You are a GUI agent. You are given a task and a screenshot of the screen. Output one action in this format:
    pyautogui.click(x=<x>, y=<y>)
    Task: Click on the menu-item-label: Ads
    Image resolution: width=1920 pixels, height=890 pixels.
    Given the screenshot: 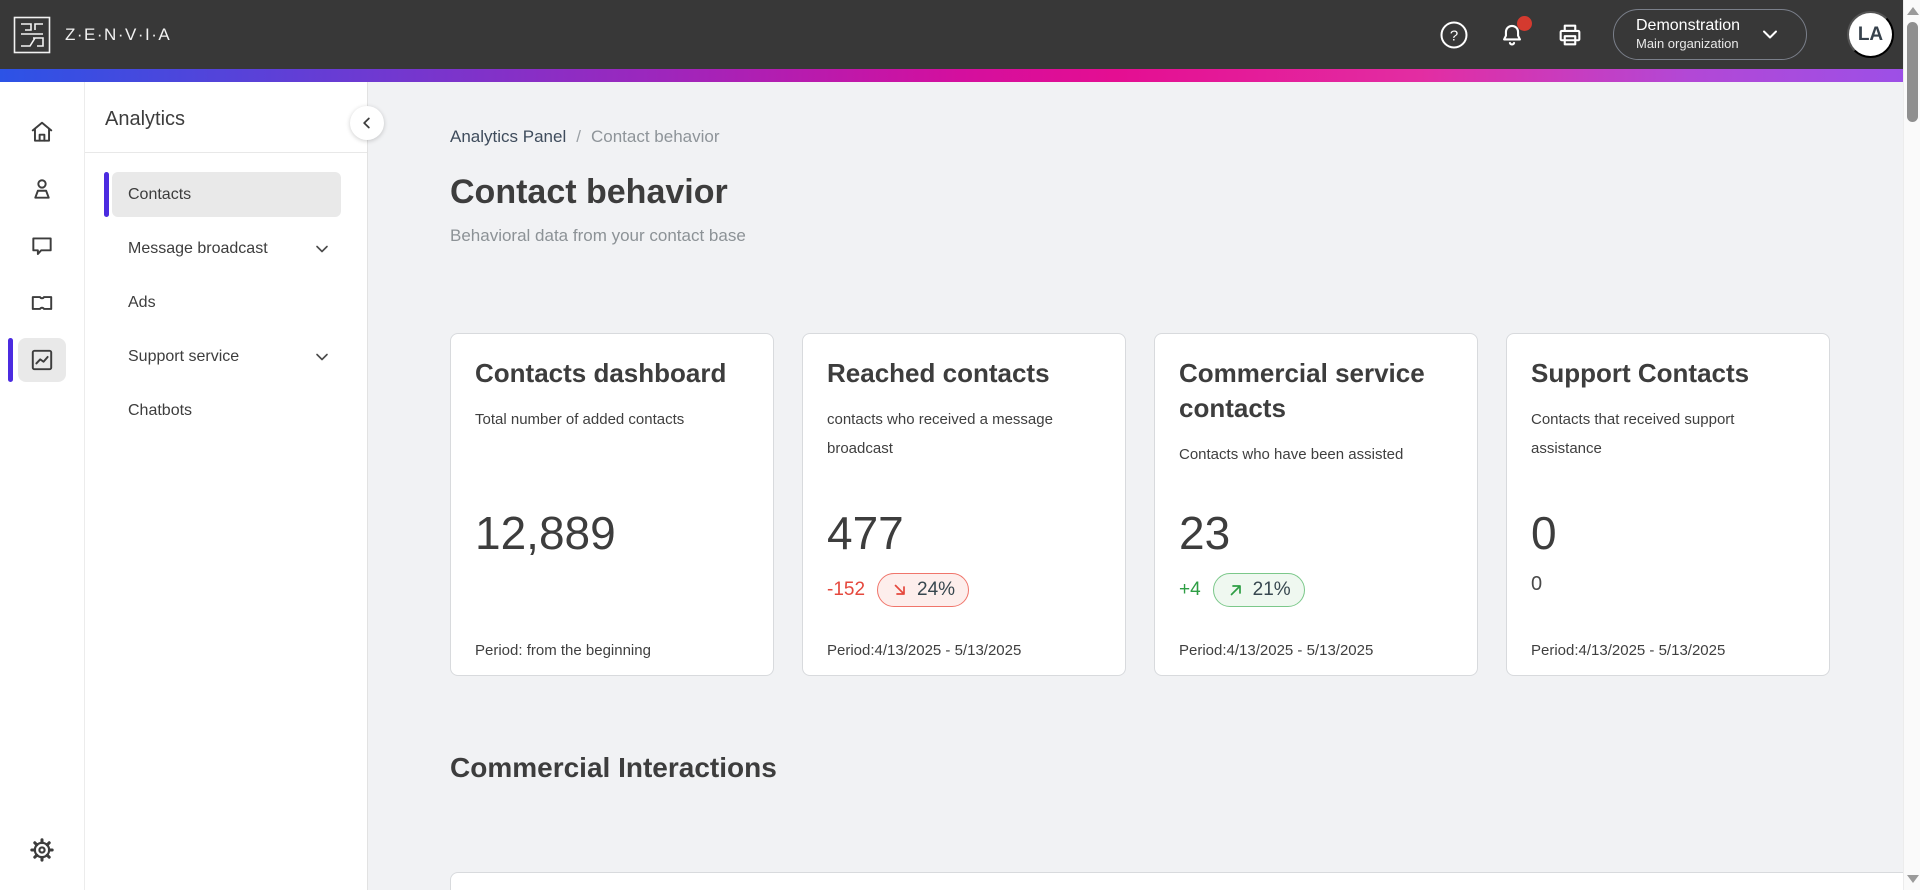 What is the action you would take?
    pyautogui.click(x=142, y=302)
    